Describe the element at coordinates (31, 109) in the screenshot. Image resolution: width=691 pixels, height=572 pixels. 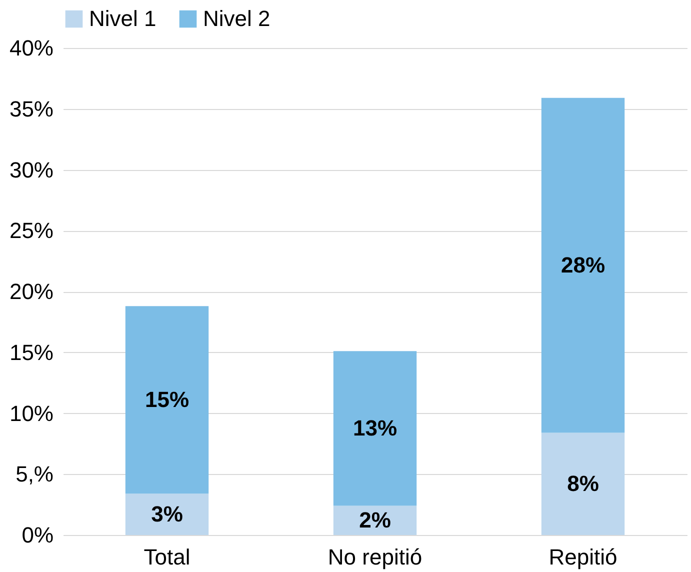
I see `y-tick-label: 35%` at that location.